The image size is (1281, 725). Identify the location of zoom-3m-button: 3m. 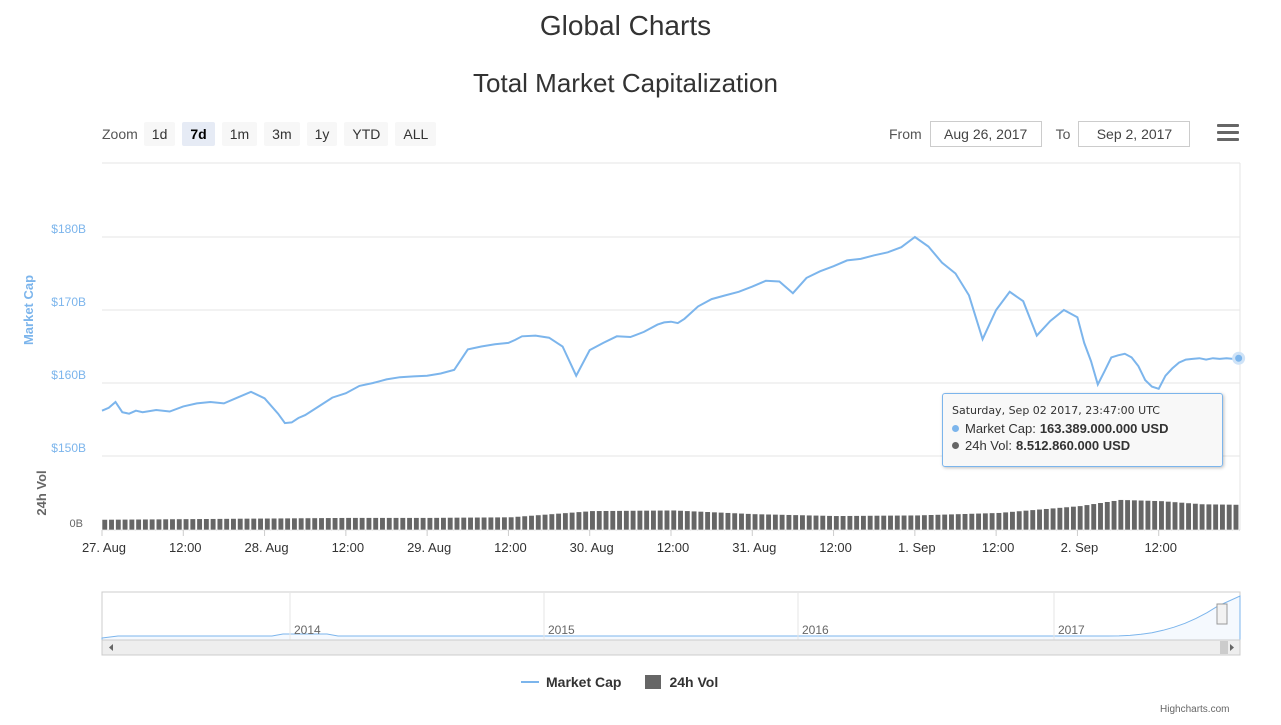
(282, 134).